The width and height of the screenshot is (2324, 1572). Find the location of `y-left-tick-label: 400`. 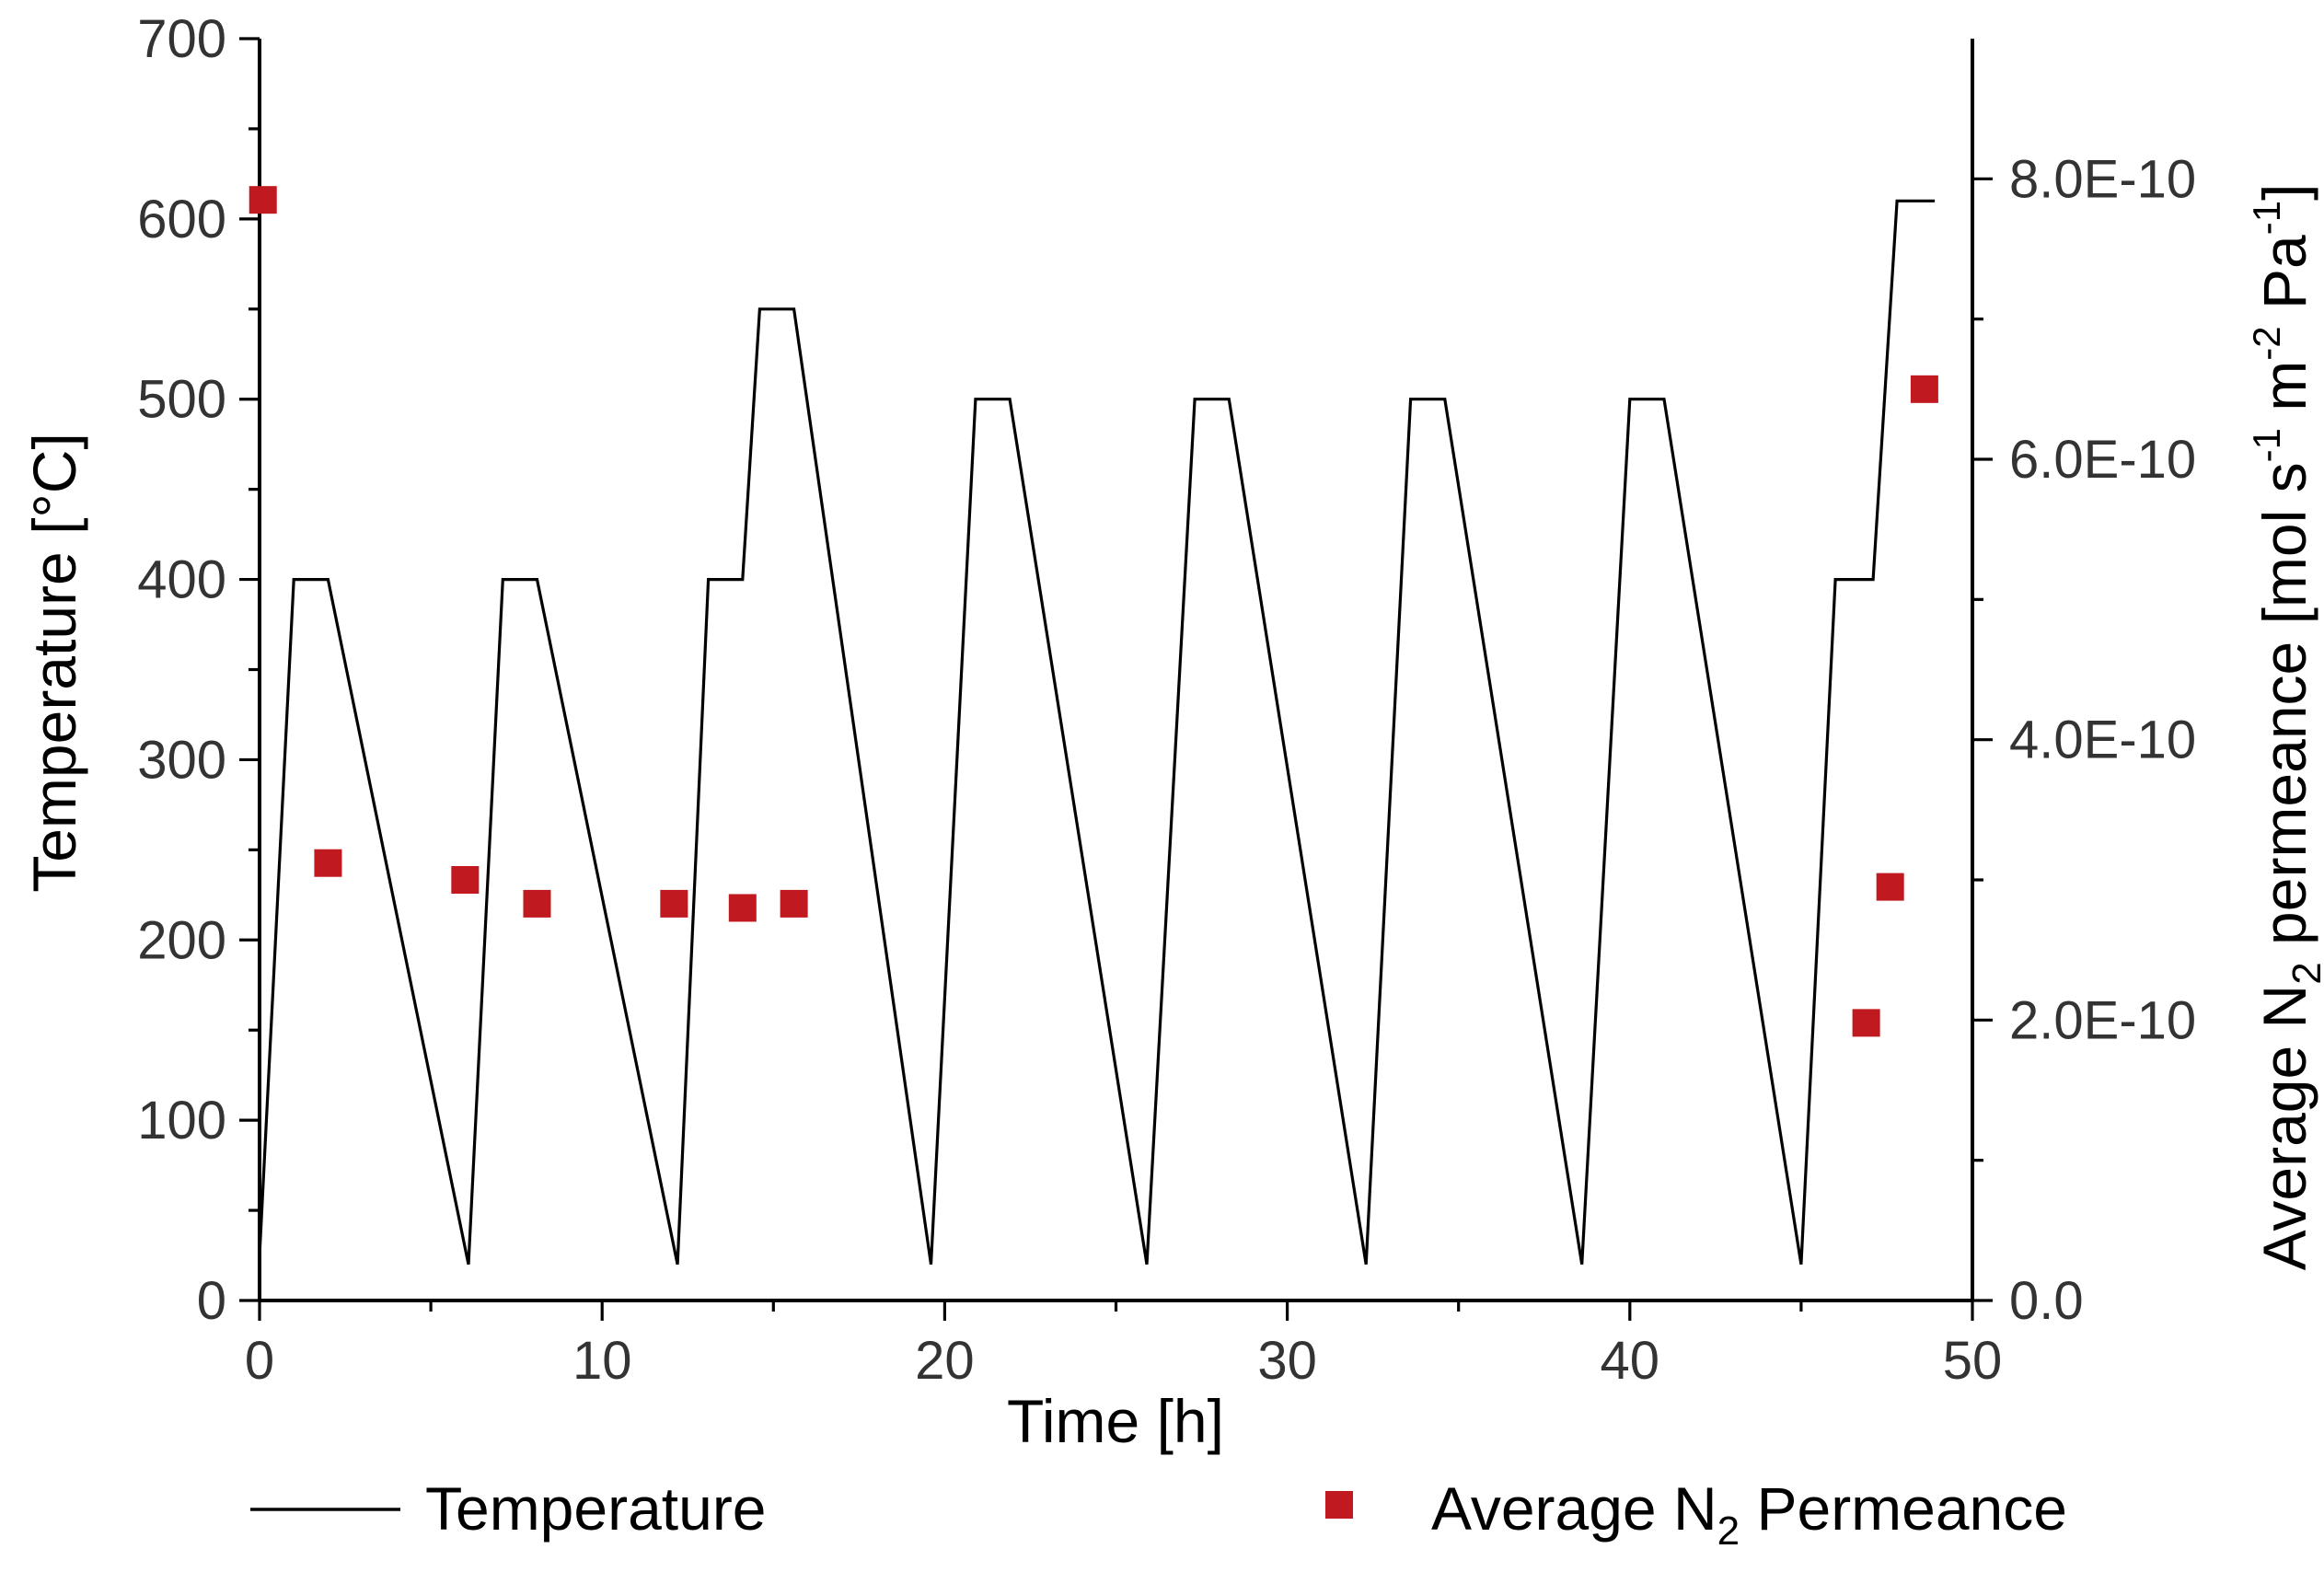

y-left-tick-label: 400 is located at coordinates (181, 580).